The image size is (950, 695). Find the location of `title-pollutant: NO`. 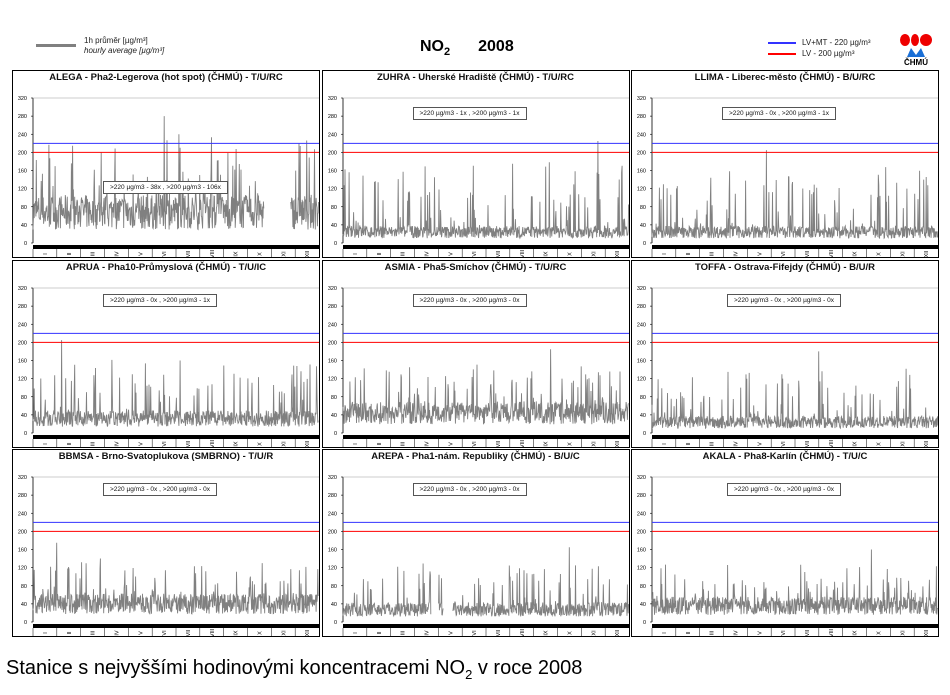

title-pollutant: NO is located at coordinates (432, 46).